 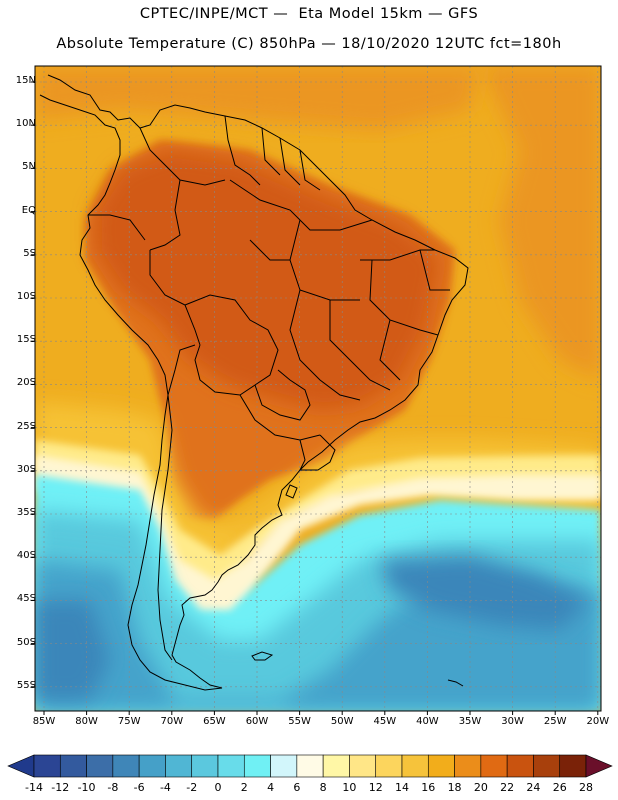 What do you see at coordinates (242, 150) in the screenshot?
I see `border-venezuela-guyana` at bounding box center [242, 150].